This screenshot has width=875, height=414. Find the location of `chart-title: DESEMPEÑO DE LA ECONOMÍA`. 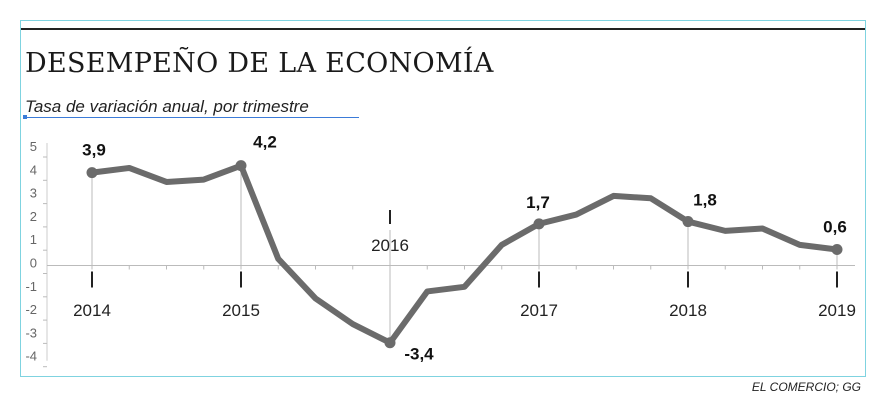

chart-title: DESEMPEÑO DE LA ECONOMÍA is located at coordinates (259, 63).